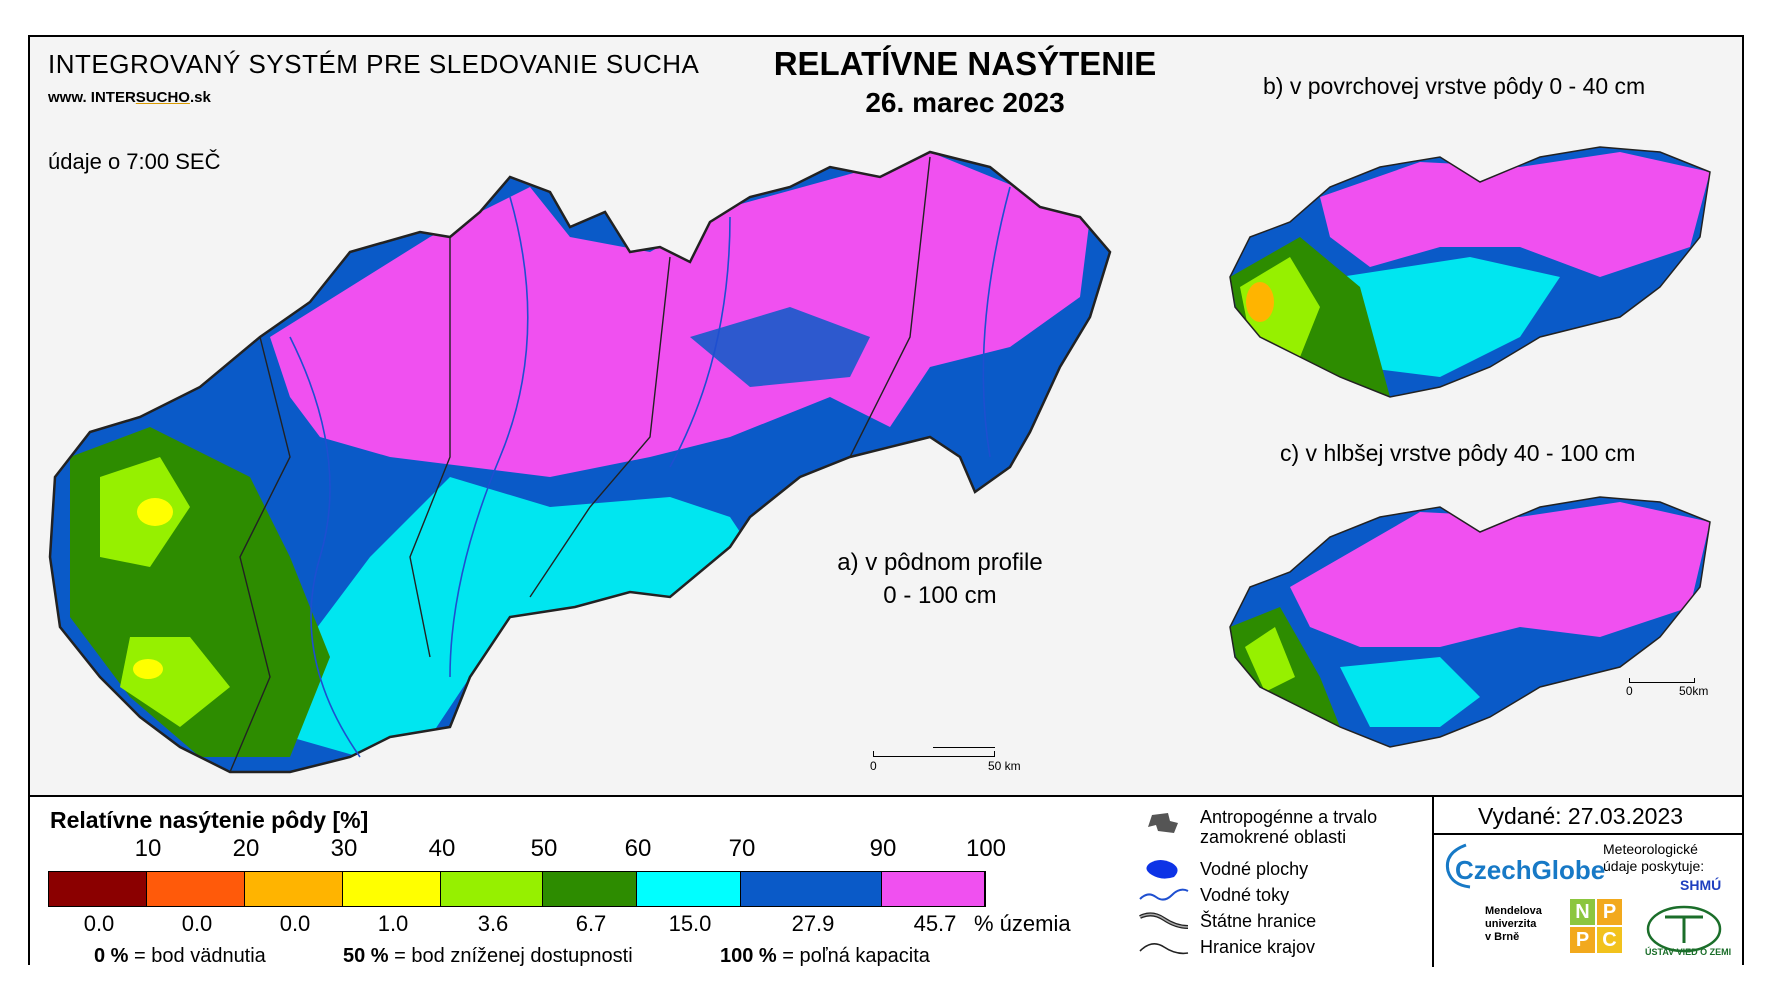 This screenshot has width=1772, height=1003. Describe the element at coordinates (442, 848) in the screenshot. I see `threshold-40: 40` at that location.